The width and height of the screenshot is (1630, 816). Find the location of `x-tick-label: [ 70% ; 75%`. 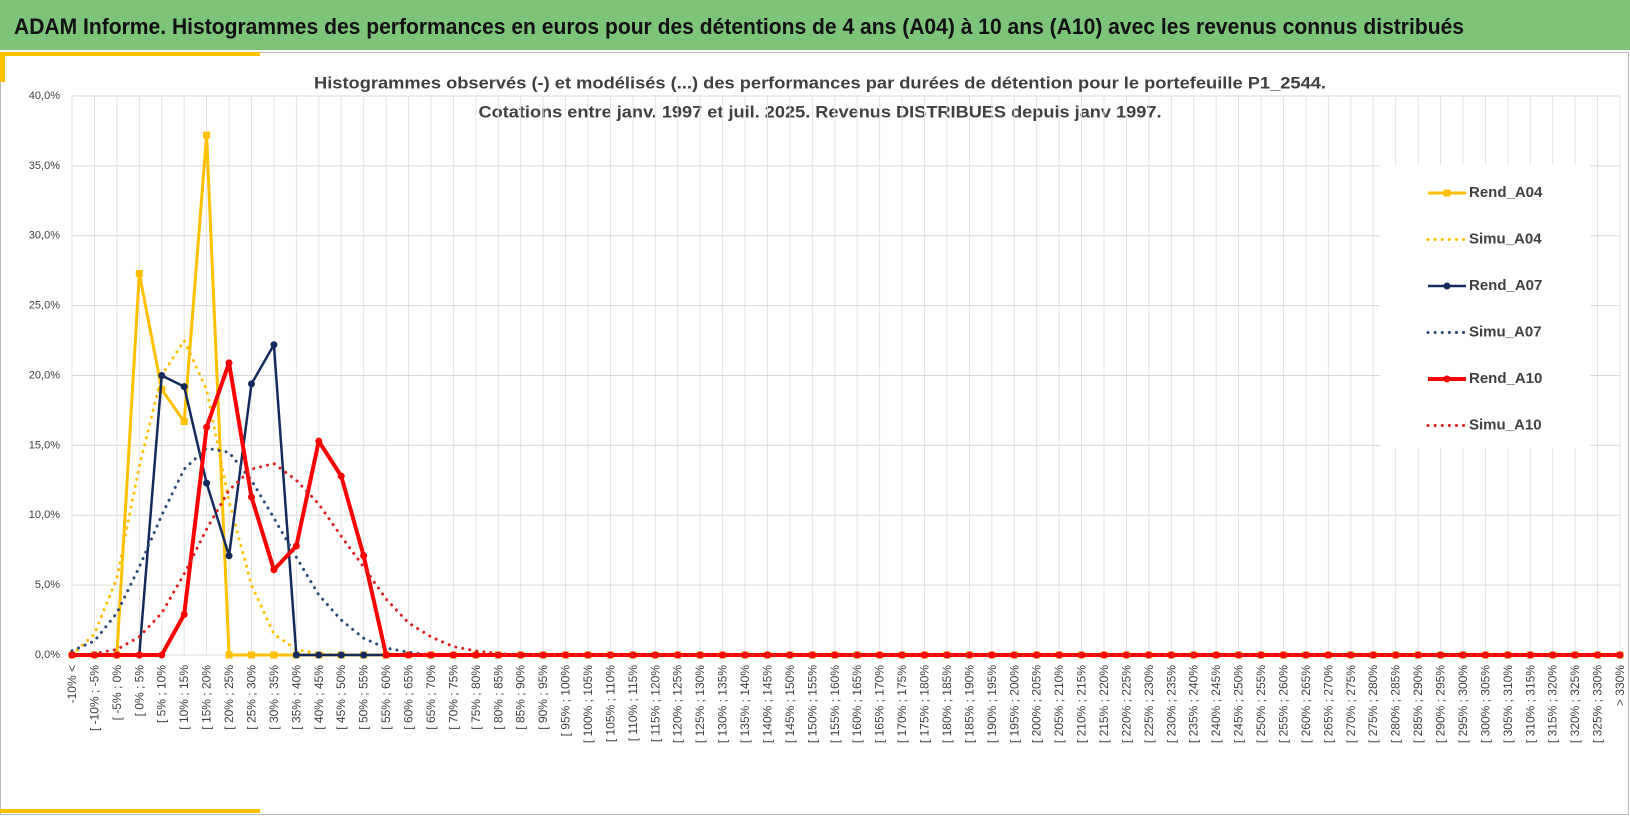

x-tick-label: [ 70% ; 75% is located at coordinates (453, 697).